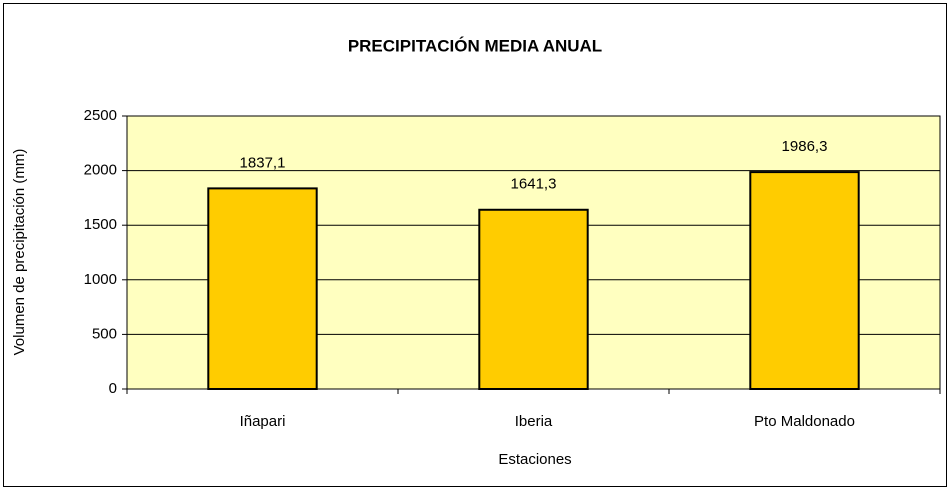 This screenshot has width=950, height=490. I want to click on chart-title: PRECIPITACIÓN MEDIA ANUAL, so click(475, 45).